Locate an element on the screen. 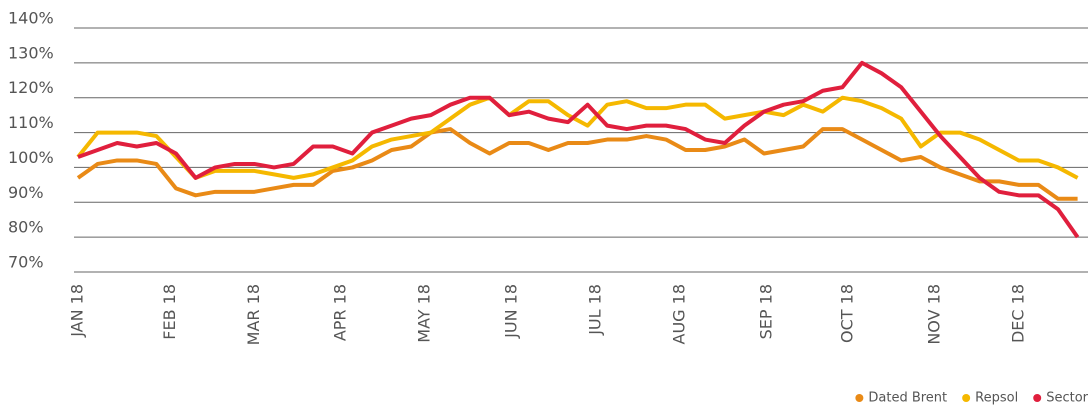  y-tick-label: 130% is located at coordinates (31, 52).